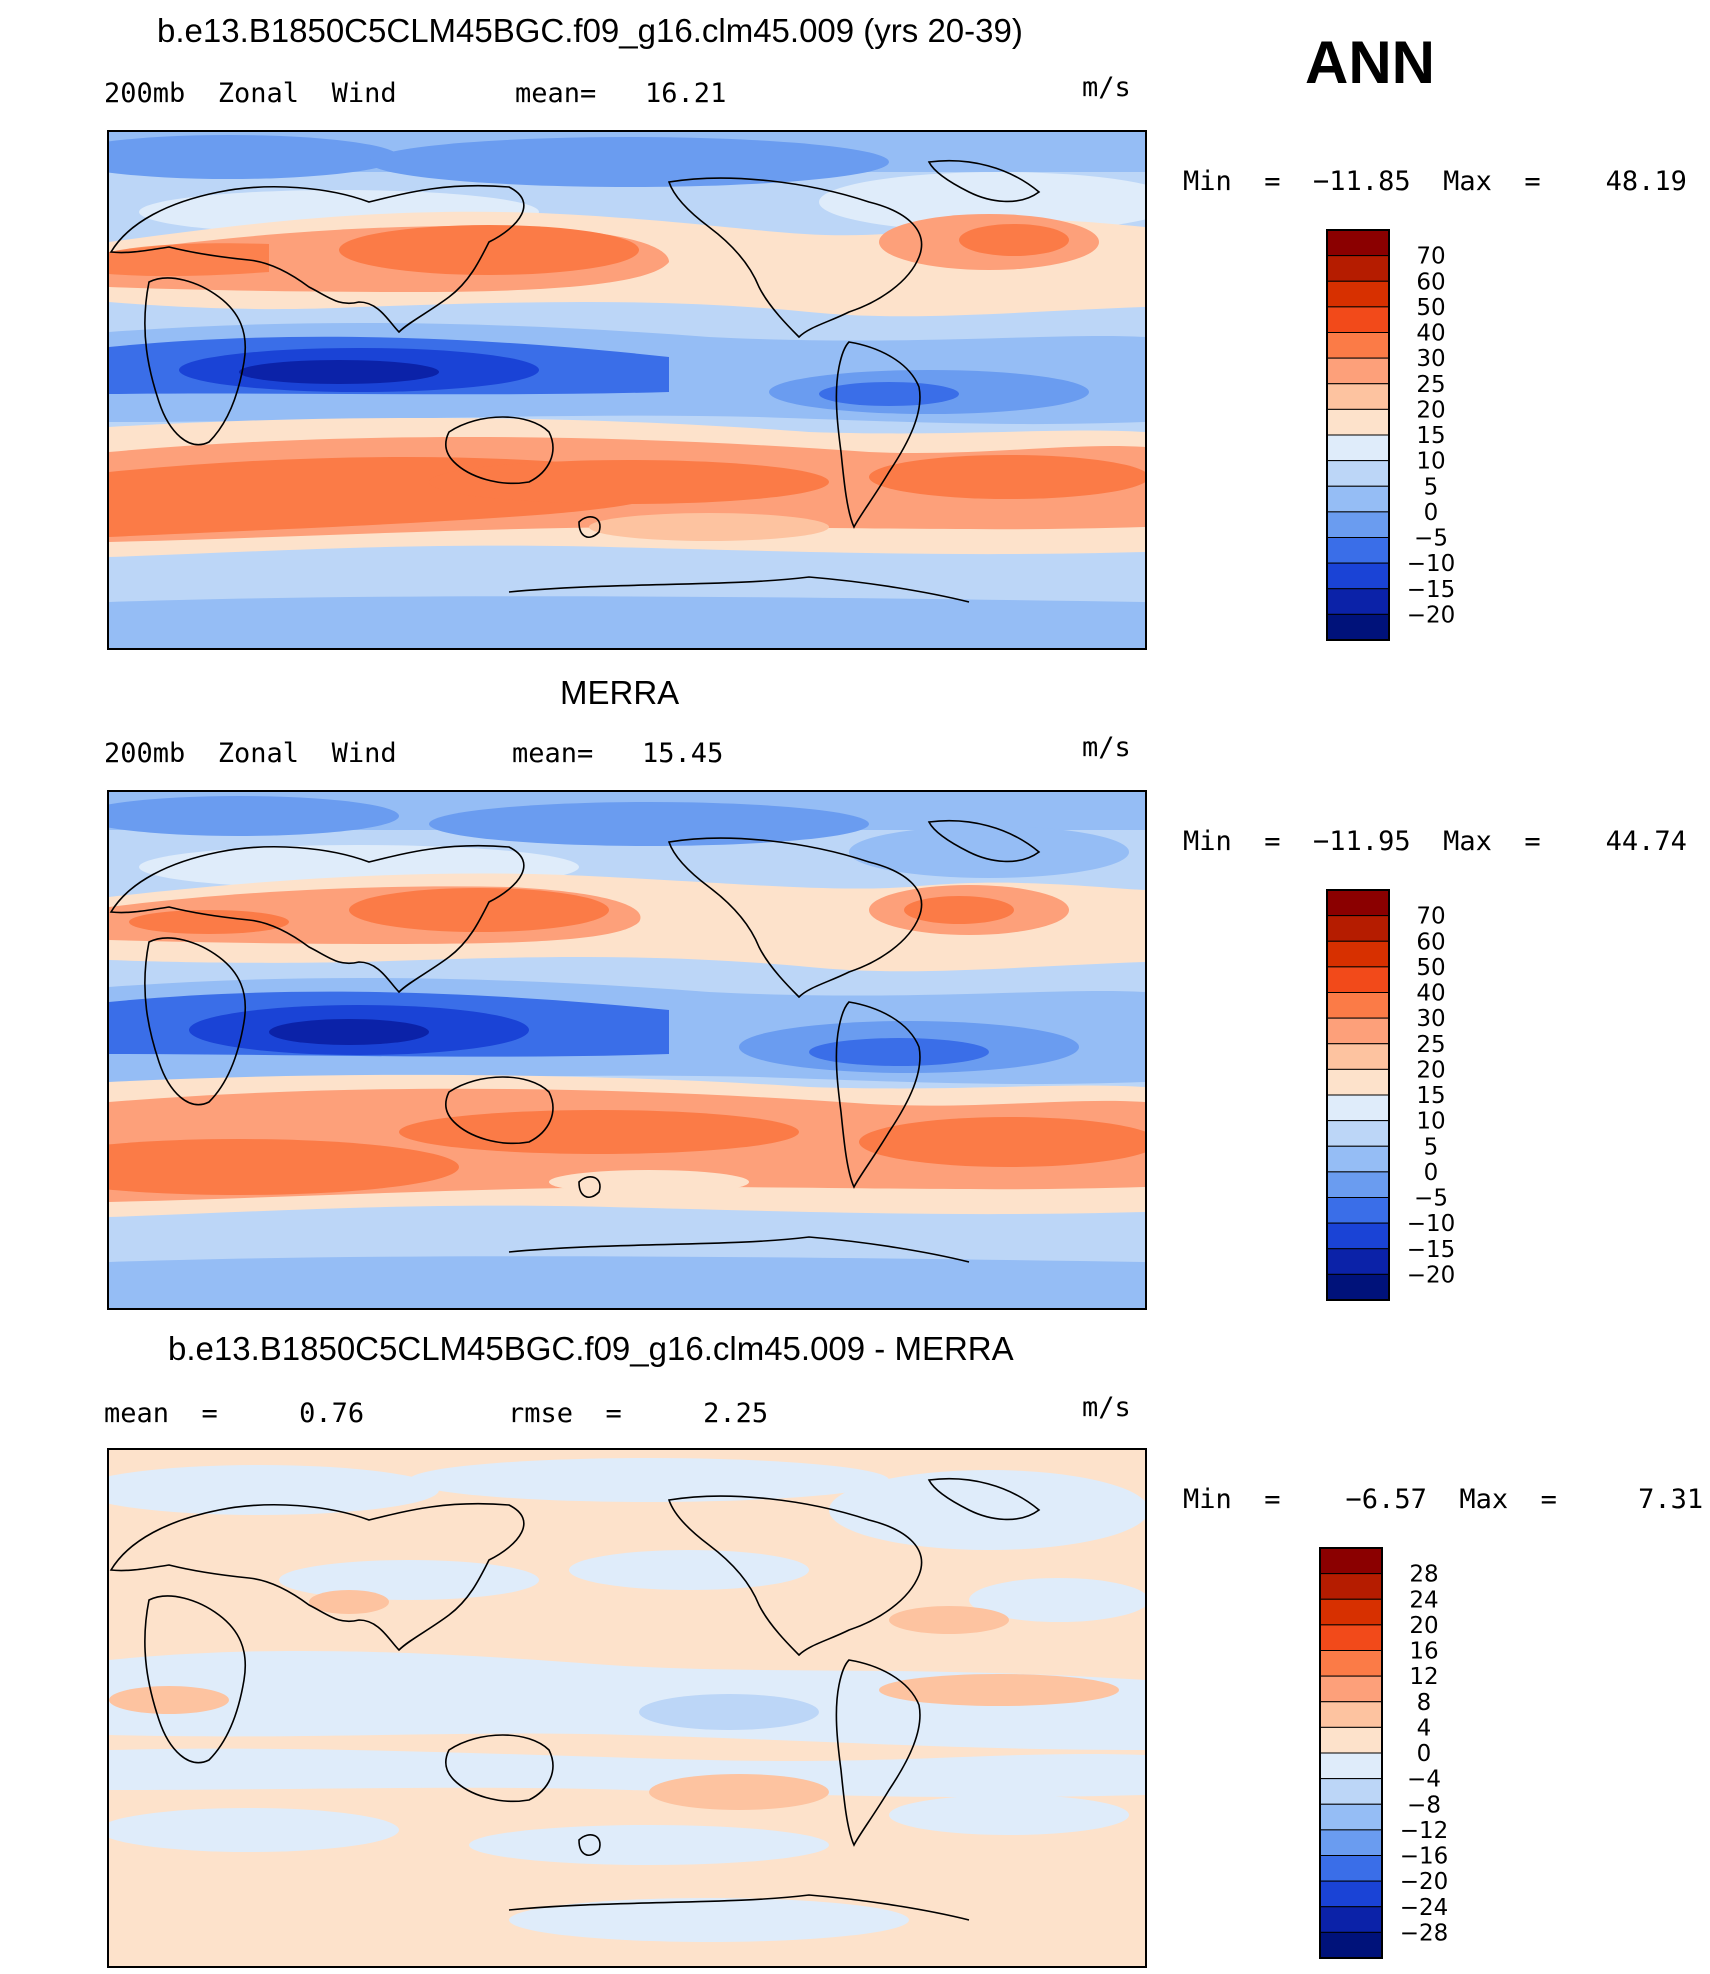 The height and width of the screenshot is (1974, 1710). Describe the element at coordinates (250, 93) in the screenshot. I see `panel-1-variable-label: 200mb Zonal Wind` at that location.